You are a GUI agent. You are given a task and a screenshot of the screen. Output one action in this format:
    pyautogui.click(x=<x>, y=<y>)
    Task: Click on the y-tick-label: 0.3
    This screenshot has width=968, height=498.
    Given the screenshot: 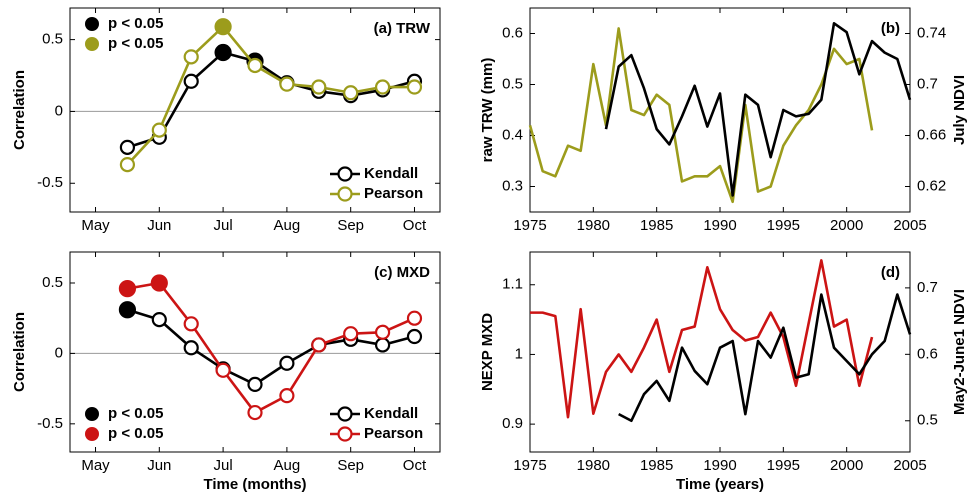 What is the action you would take?
    pyautogui.click(x=512, y=185)
    